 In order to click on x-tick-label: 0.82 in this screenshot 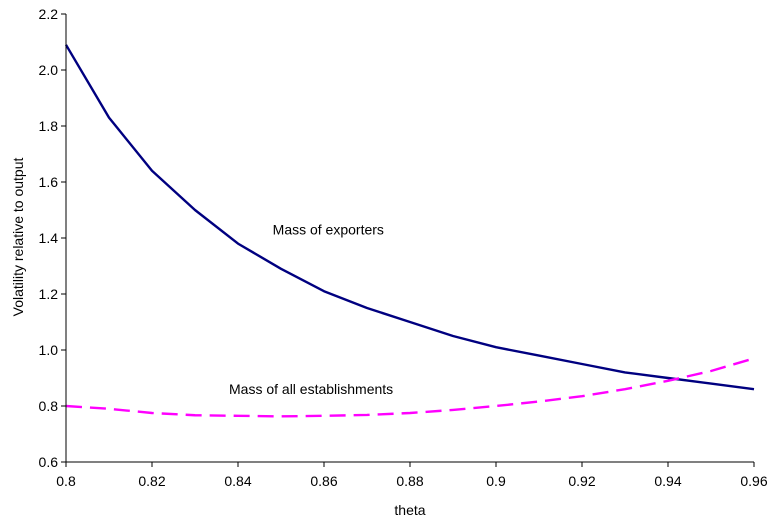, I will do `click(151, 481)`.